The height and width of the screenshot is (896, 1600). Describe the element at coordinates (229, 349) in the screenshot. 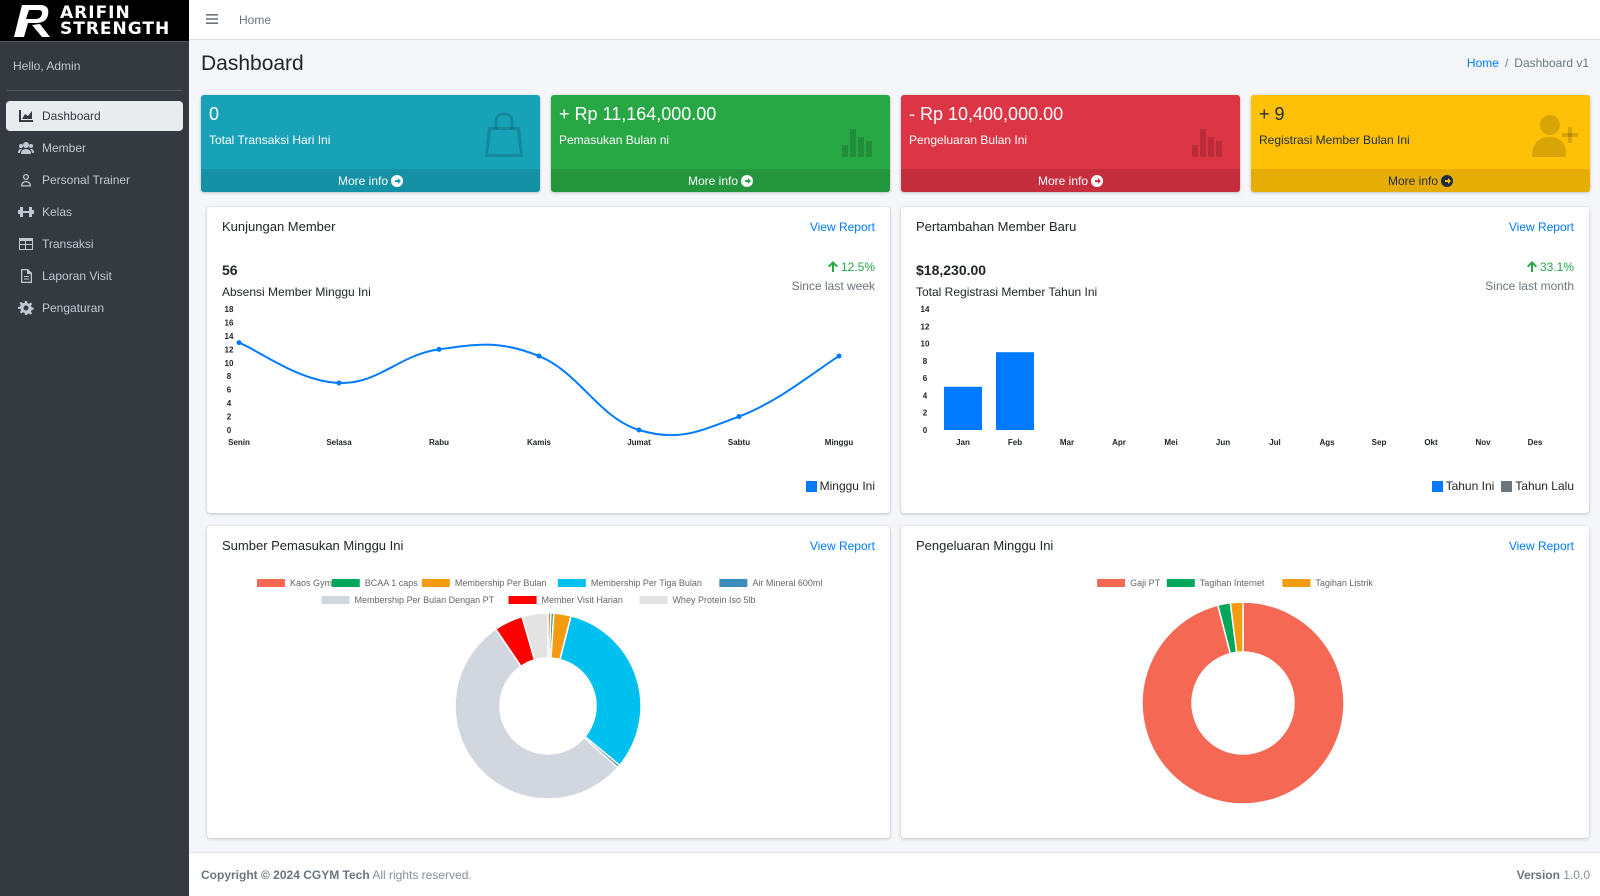

I see `y-tick-label: 12` at that location.